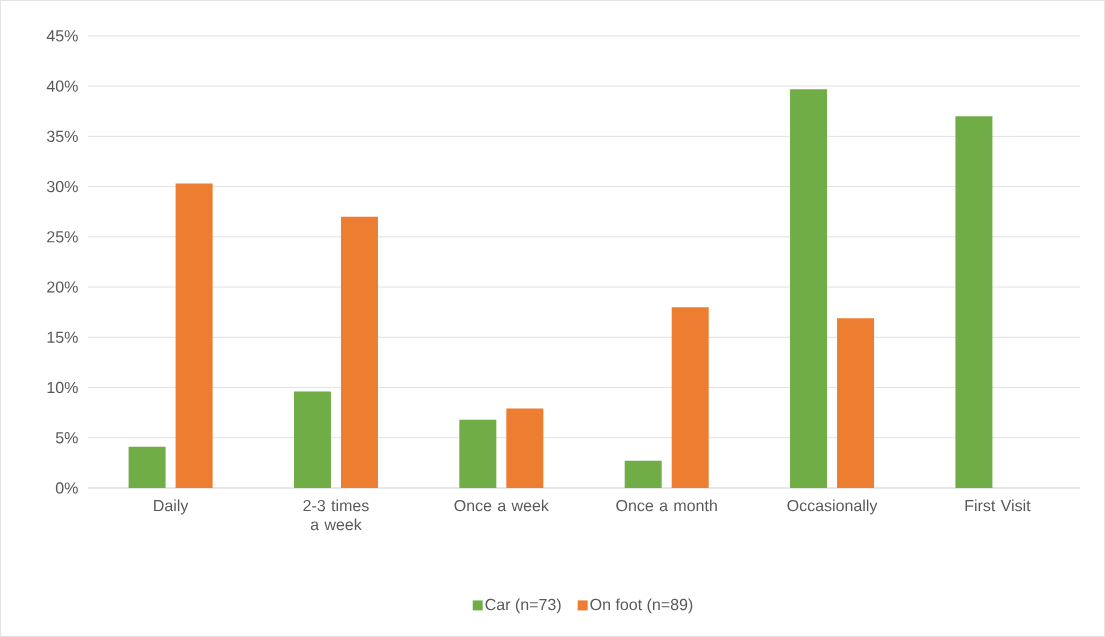  Describe the element at coordinates (832, 507) in the screenshot. I see `x-tick-label: Occasionally` at that location.